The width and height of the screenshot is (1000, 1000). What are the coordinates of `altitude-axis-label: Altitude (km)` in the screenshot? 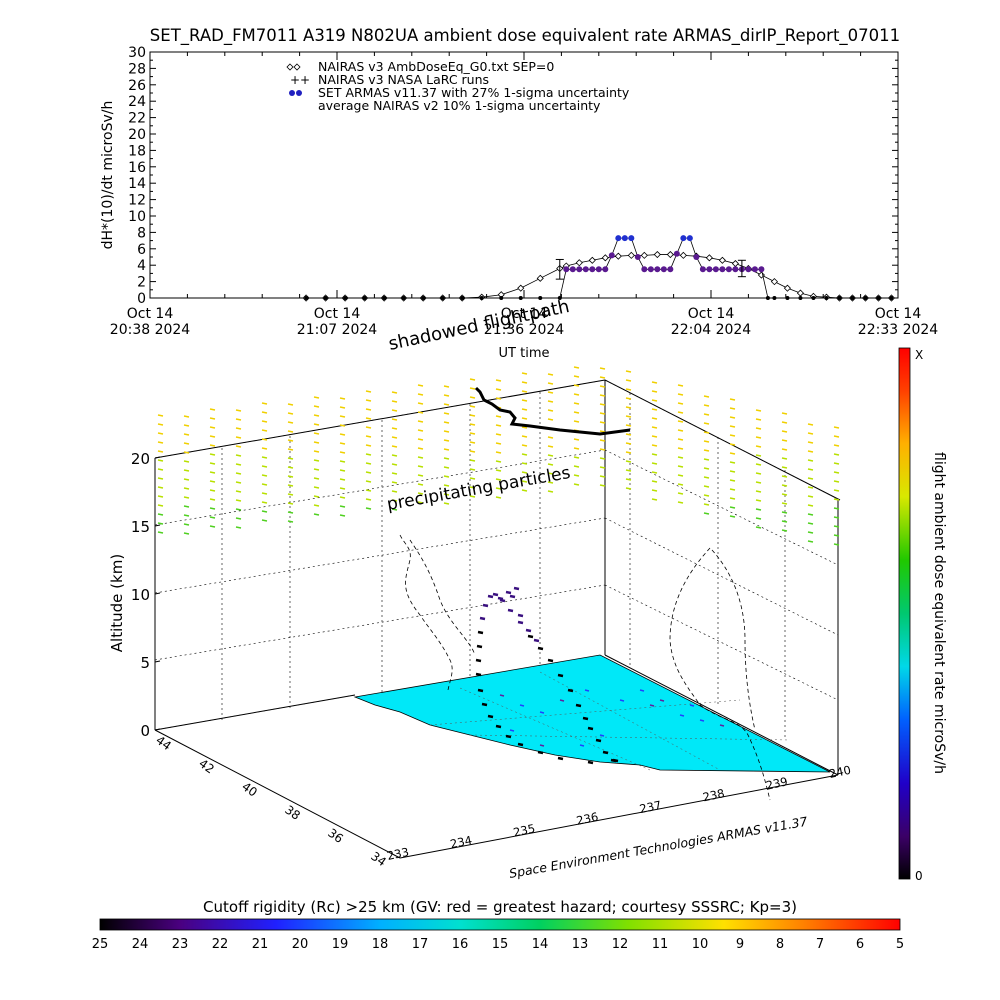 It's located at (117, 603).